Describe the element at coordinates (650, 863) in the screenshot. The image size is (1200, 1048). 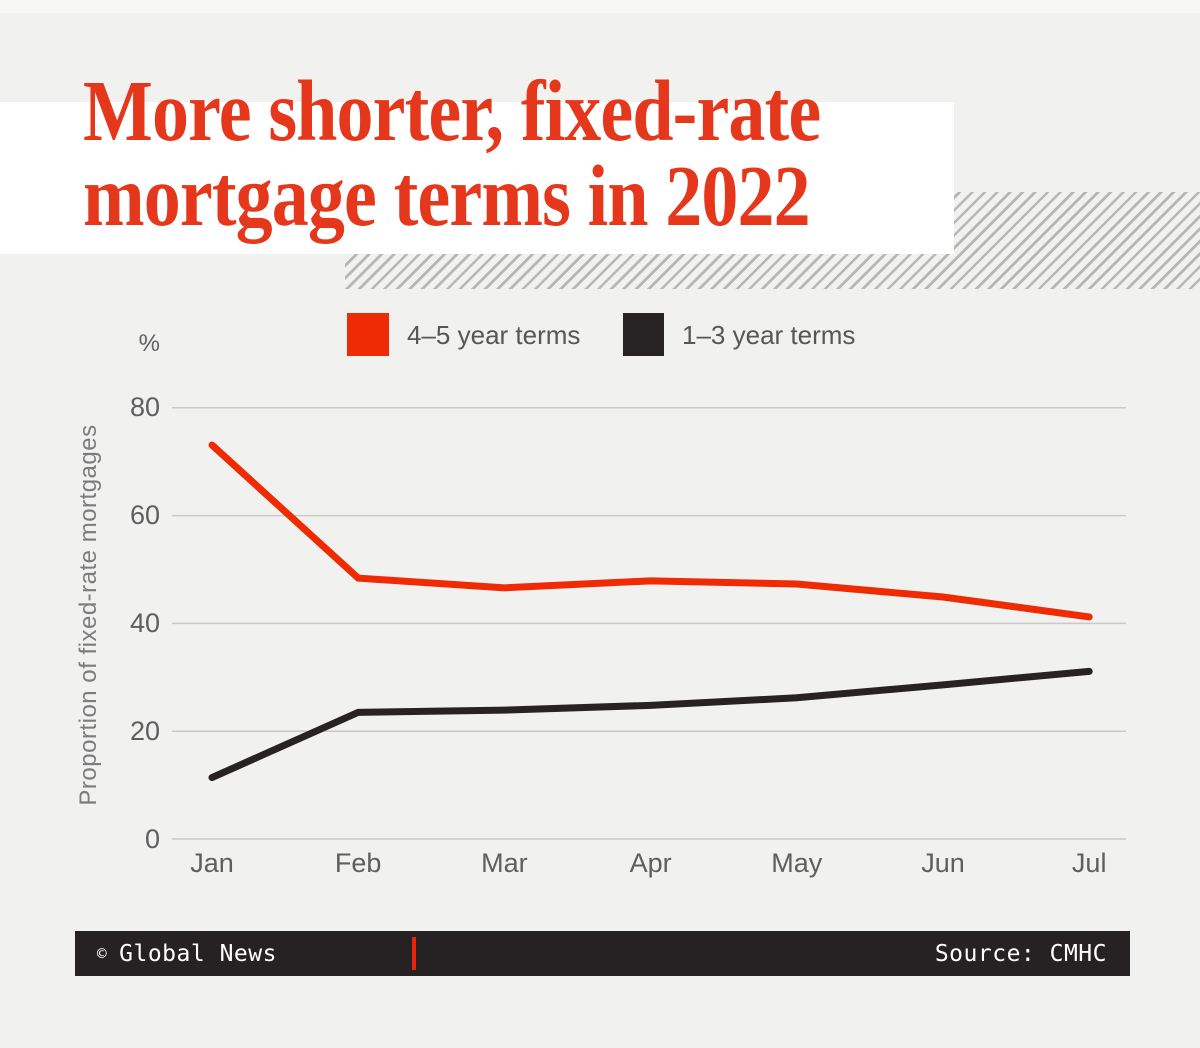
I see `x-tick-label-apr: Apr` at that location.